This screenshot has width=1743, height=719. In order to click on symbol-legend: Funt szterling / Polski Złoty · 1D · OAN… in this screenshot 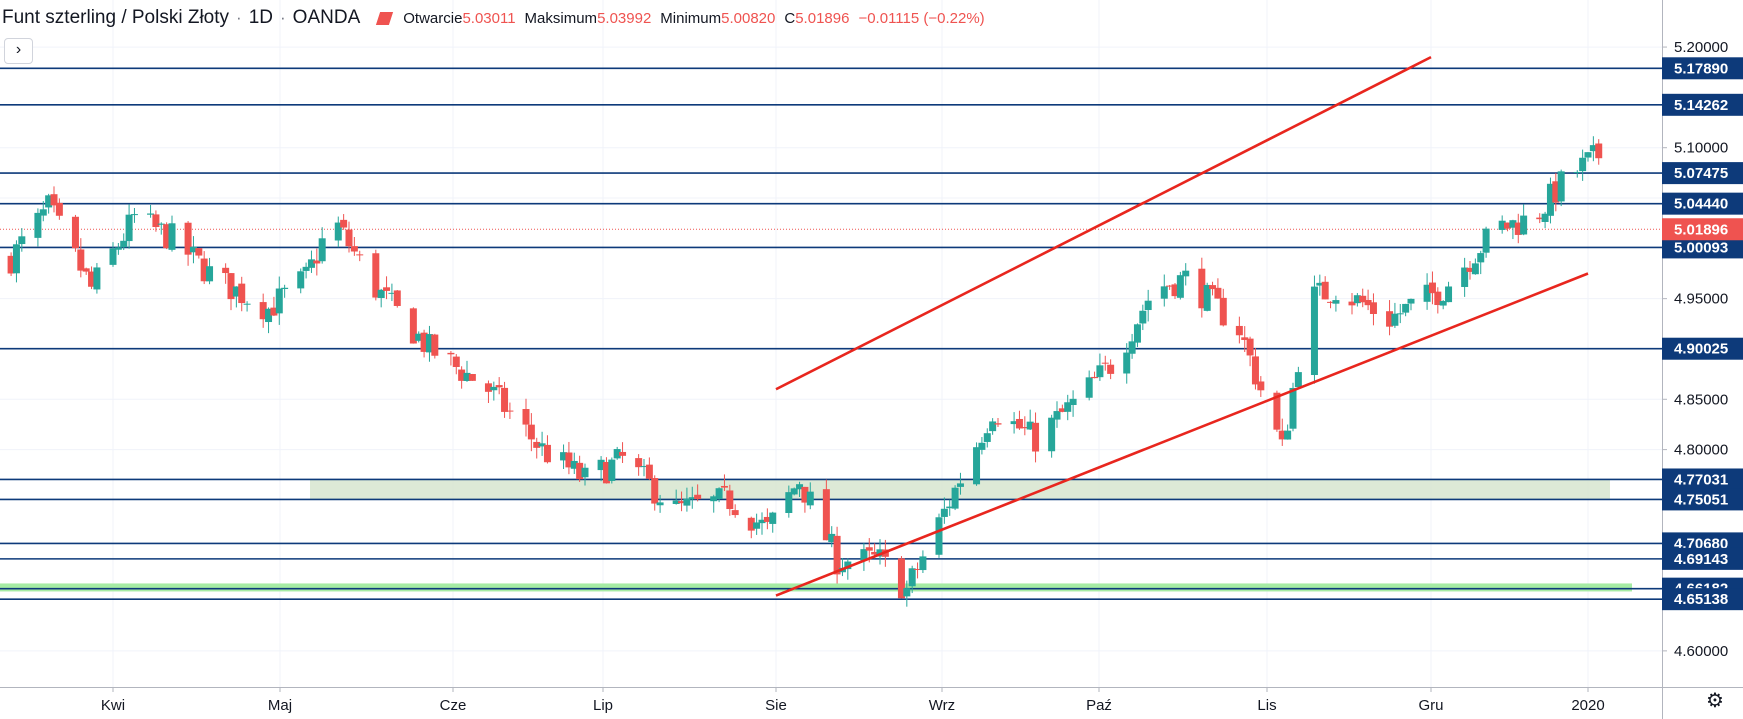, I will do `click(498, 18)`.